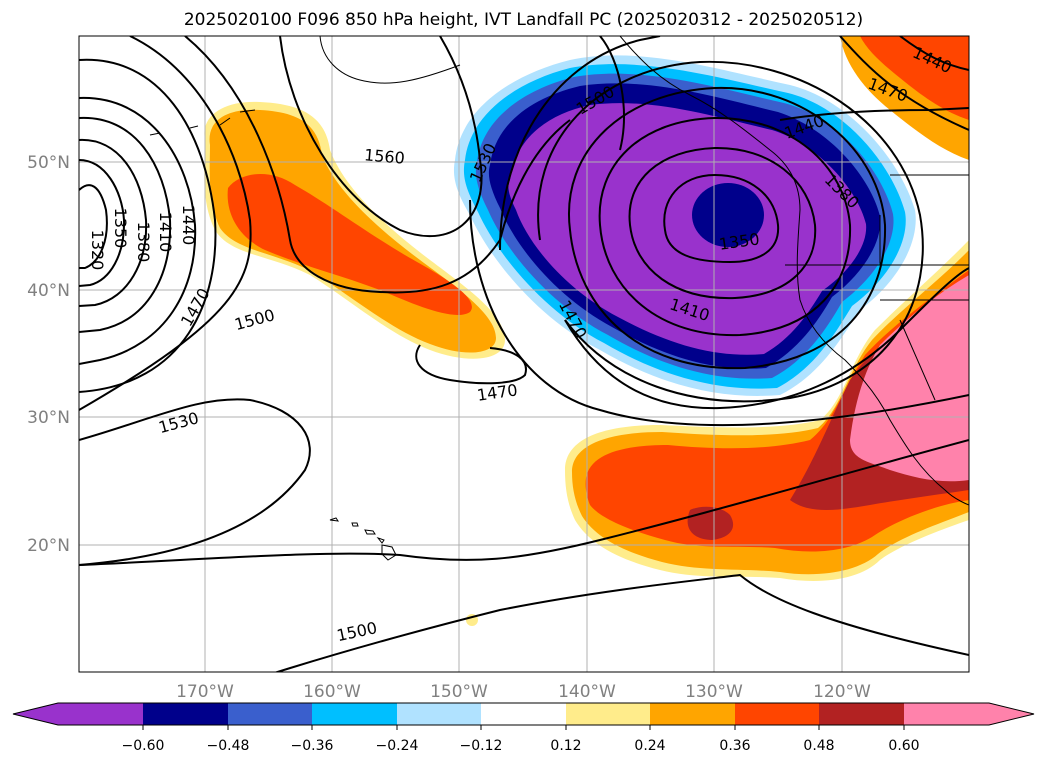 This screenshot has height=765, width=1047. What do you see at coordinates (904, 98) in the screenshot?
I see `positive-ivt-plume-northeast` at bounding box center [904, 98].